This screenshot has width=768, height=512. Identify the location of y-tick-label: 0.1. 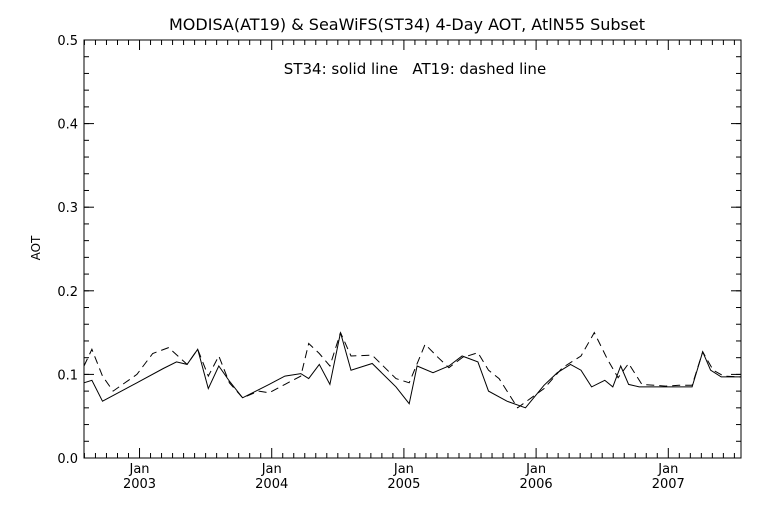
(67, 375).